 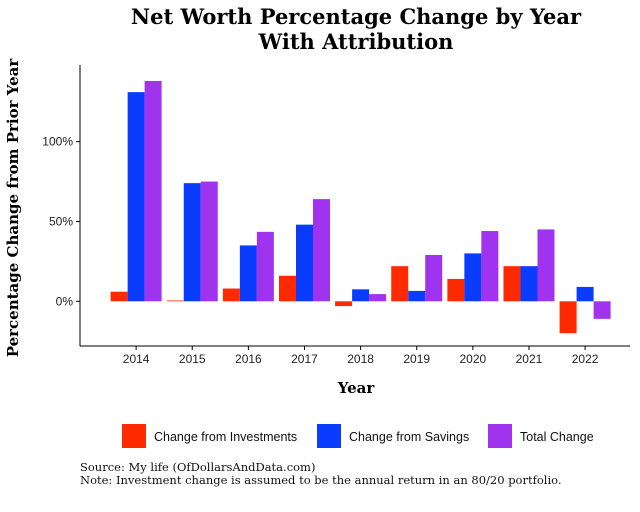 What do you see at coordinates (409, 437) in the screenshot?
I see `legend-label: Change from Savings` at bounding box center [409, 437].